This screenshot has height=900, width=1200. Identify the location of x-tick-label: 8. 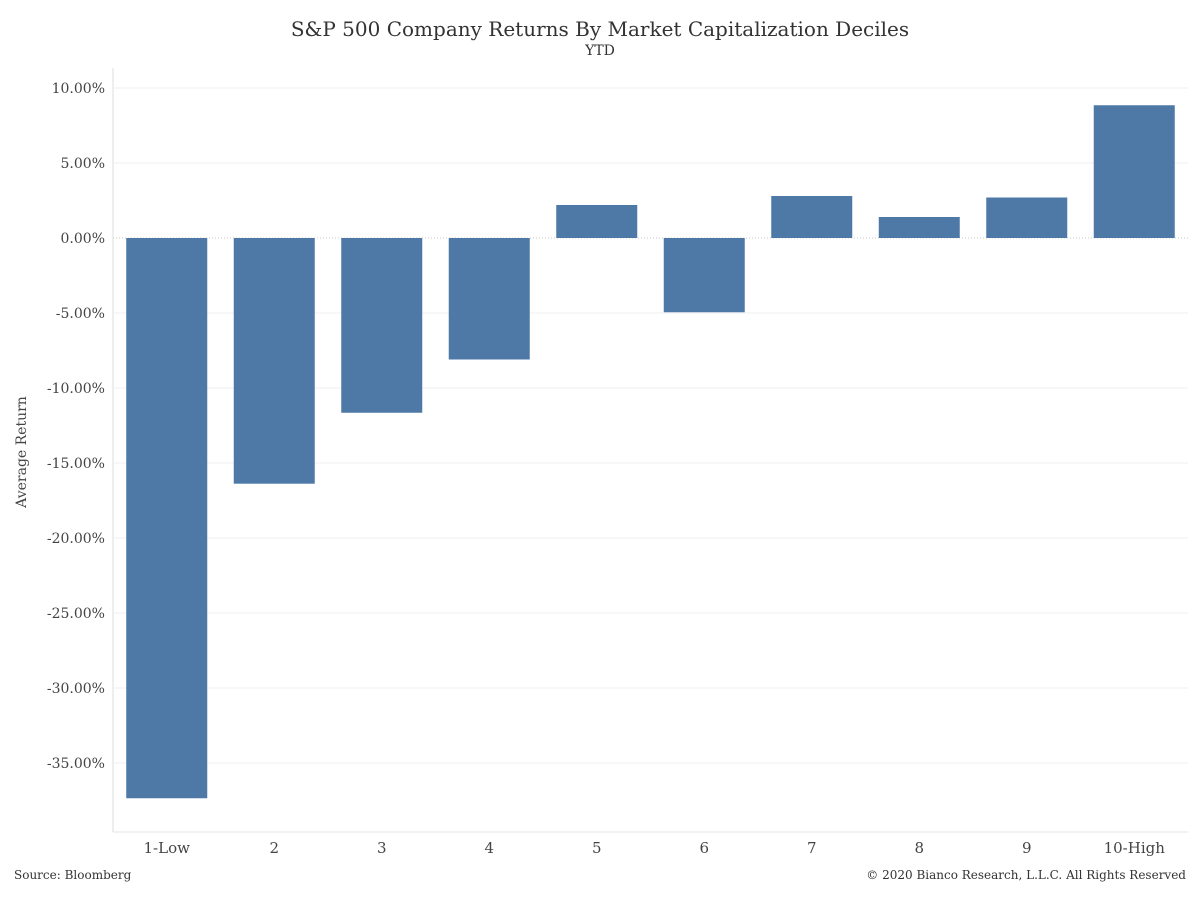
(919, 848).